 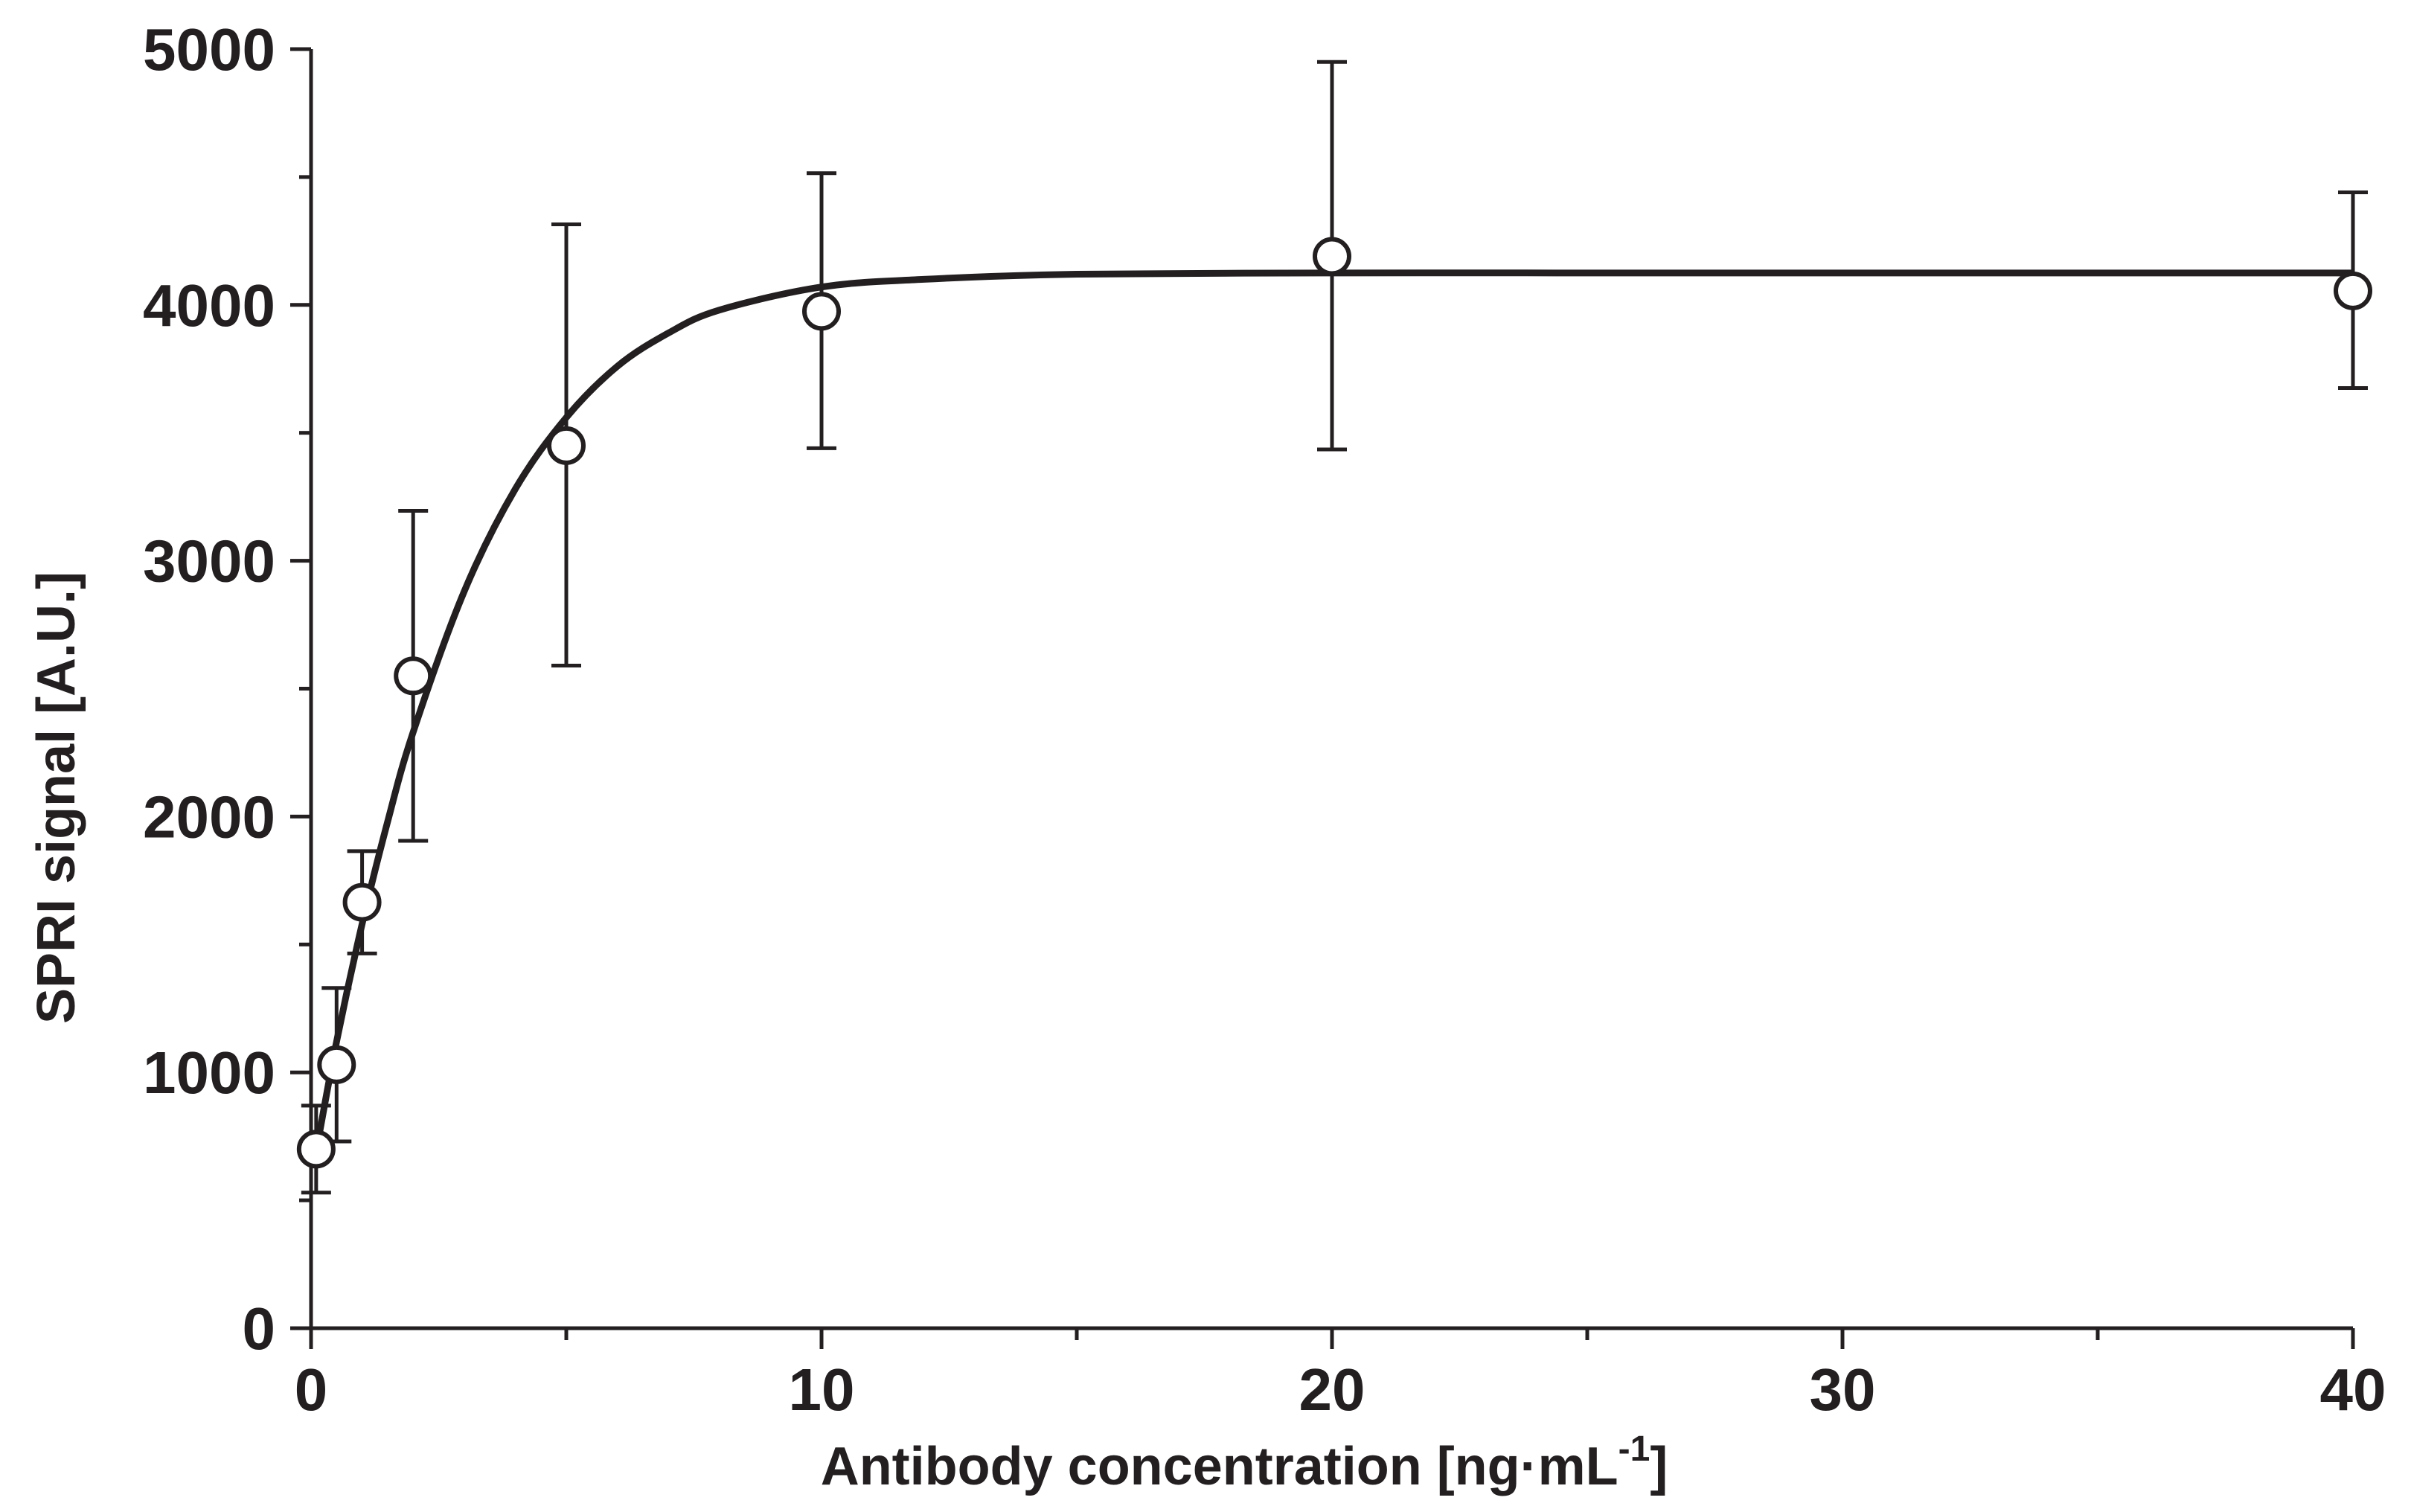 I want to click on x-ticks: 0 10 20 30 40, so click(x=1340, y=1375).